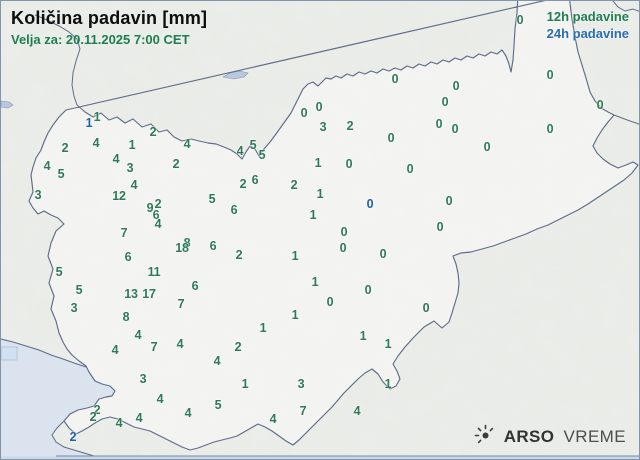 The height and width of the screenshot is (460, 640). What do you see at coordinates (626, 119) in the screenshot?
I see `border-hungary-croatia` at bounding box center [626, 119].